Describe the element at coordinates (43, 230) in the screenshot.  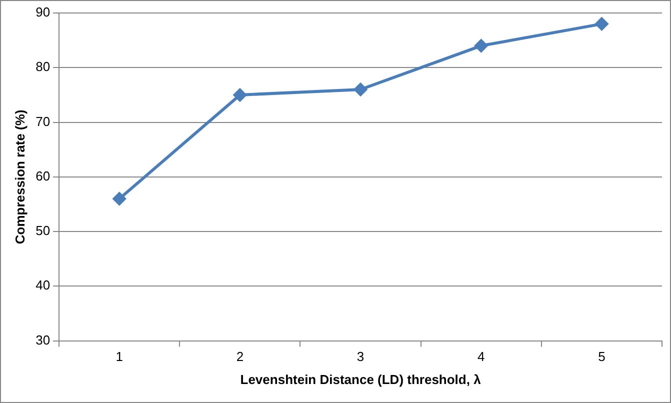
I see `y-tick-label: 50` at that location.